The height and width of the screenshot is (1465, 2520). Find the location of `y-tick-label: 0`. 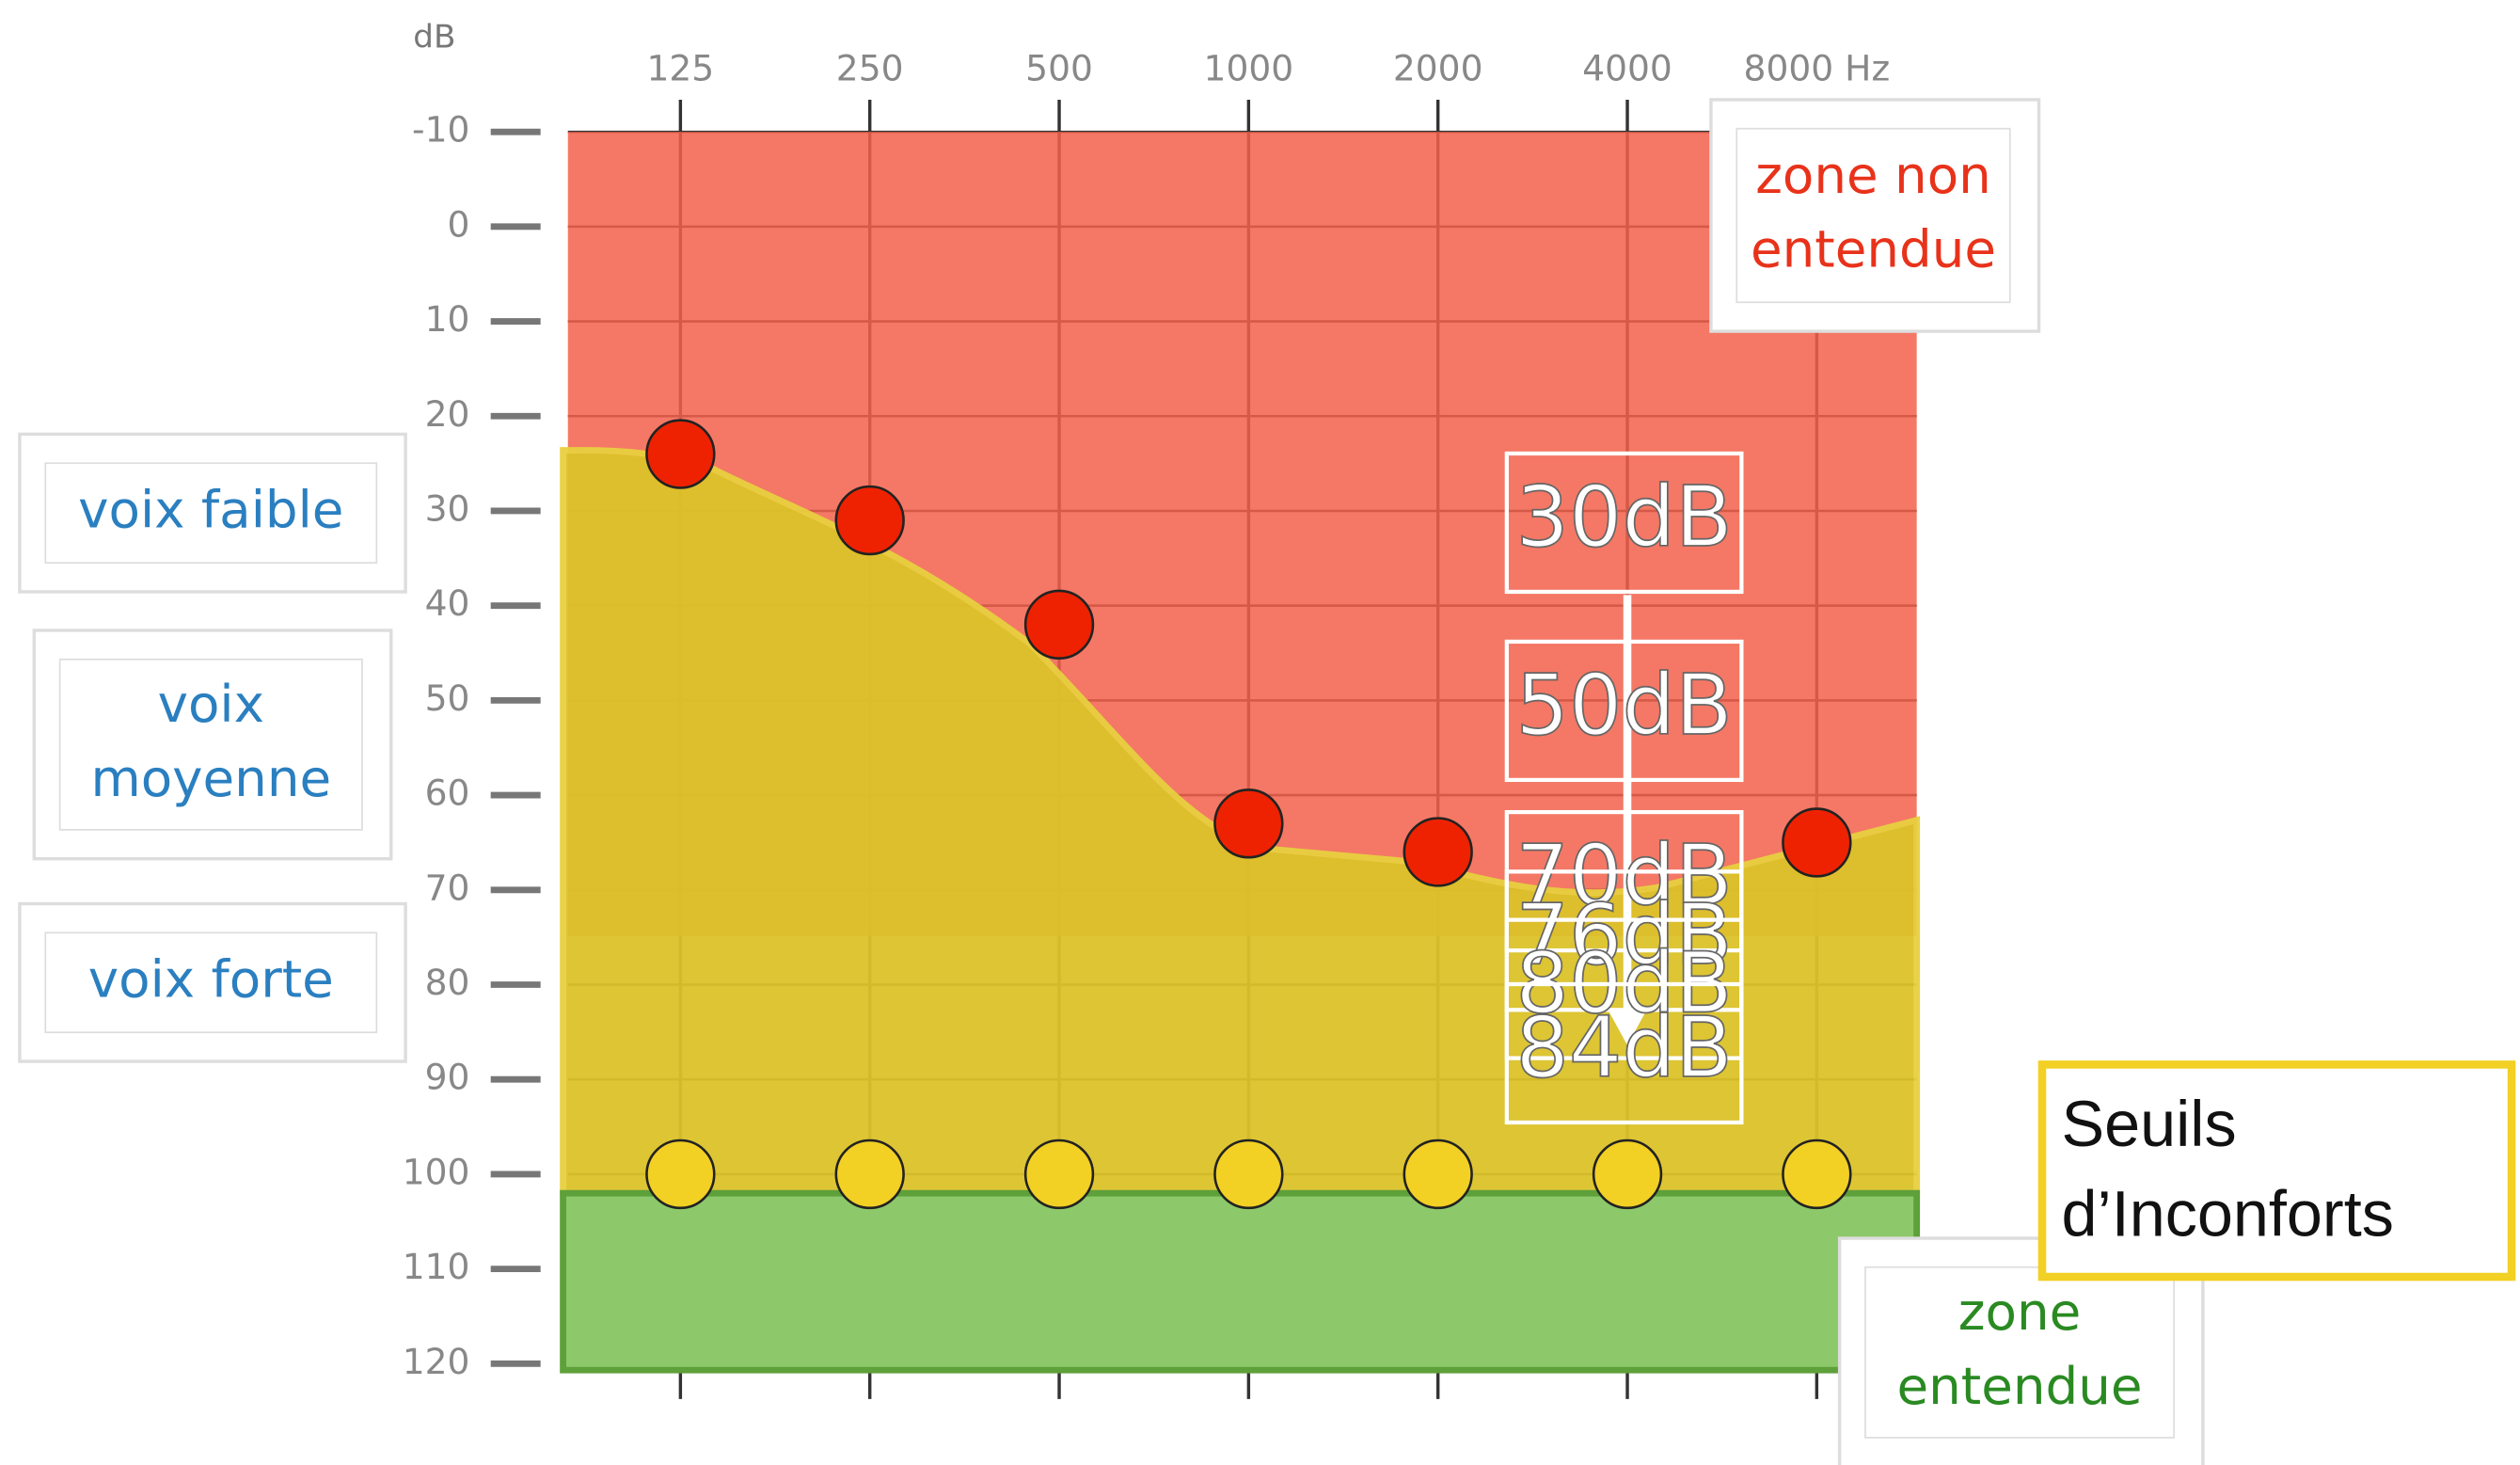

y-tick-label: 0 is located at coordinates (459, 224).